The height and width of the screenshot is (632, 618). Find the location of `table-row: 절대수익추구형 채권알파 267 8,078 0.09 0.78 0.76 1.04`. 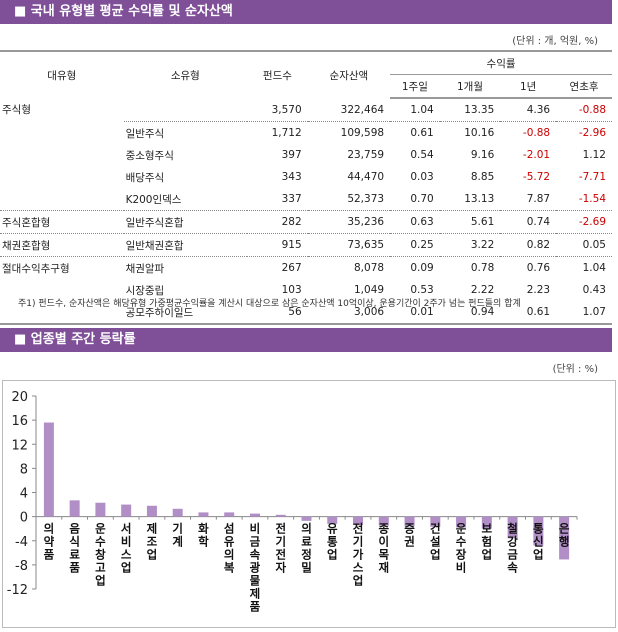

table-row: 절대수익추구형 채권알파 267 8,078 0.09 0.78 0.76 1.04 is located at coordinates (306, 267).